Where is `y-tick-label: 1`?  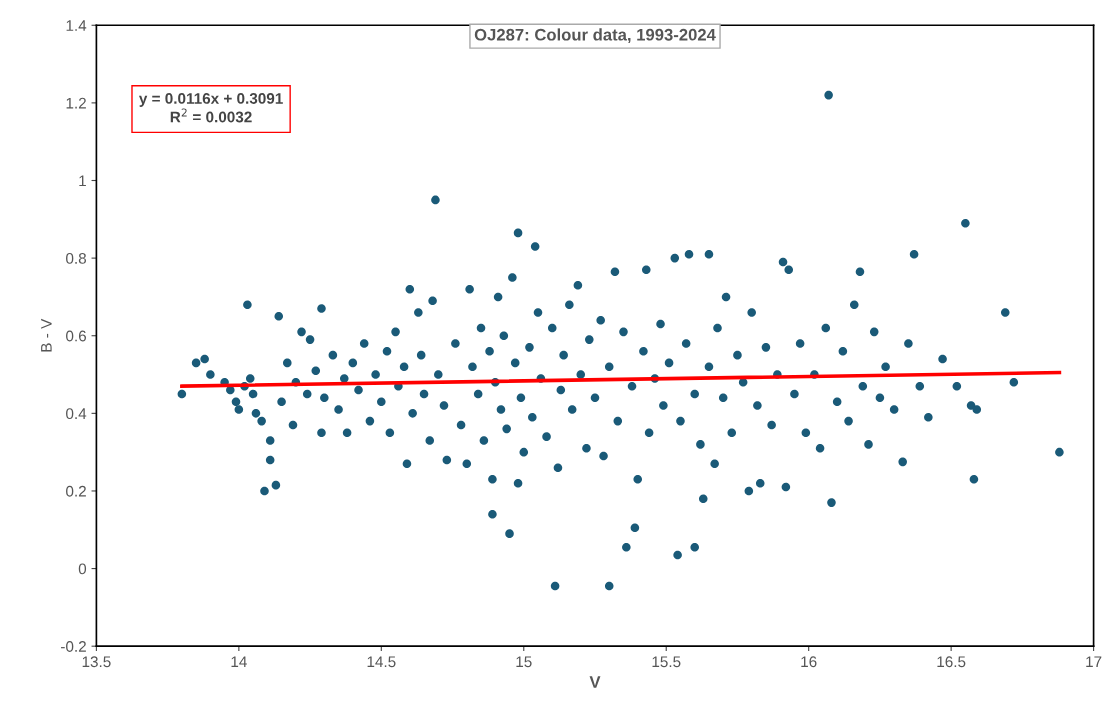 y-tick-label: 1 is located at coordinates (82, 181).